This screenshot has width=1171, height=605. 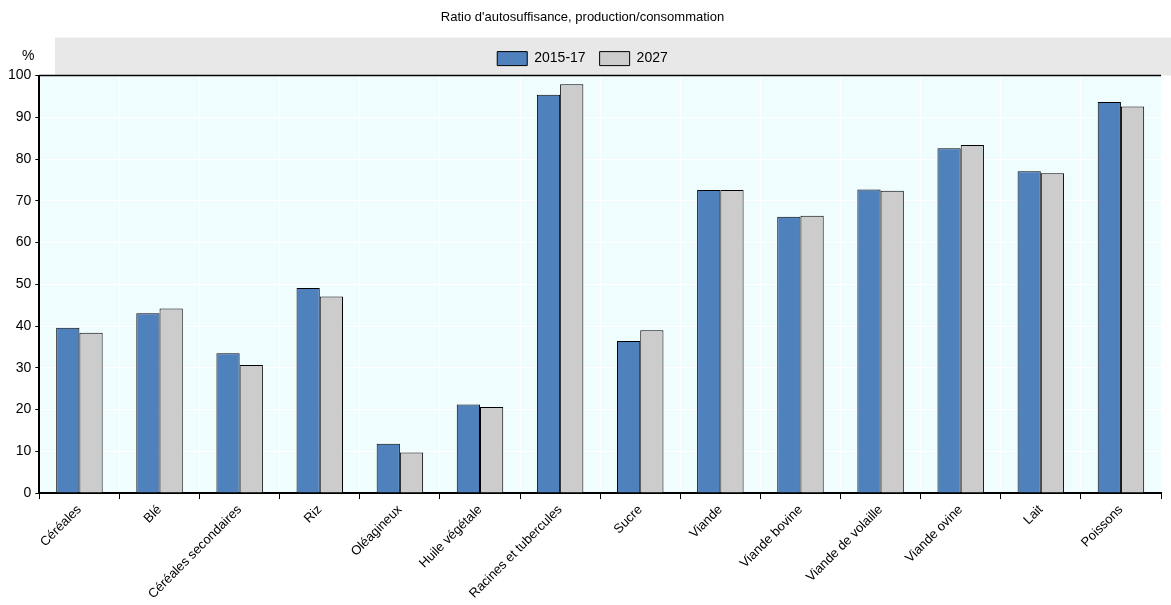 I want to click on y-tick-label: 70, so click(x=23, y=199).